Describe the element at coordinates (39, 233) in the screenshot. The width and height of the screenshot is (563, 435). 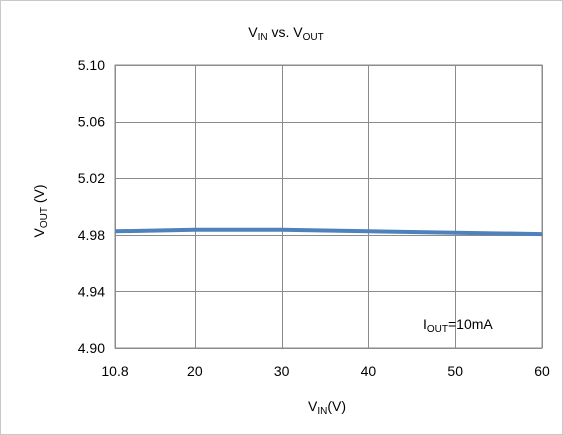
I see `ylabel-main: V` at that location.